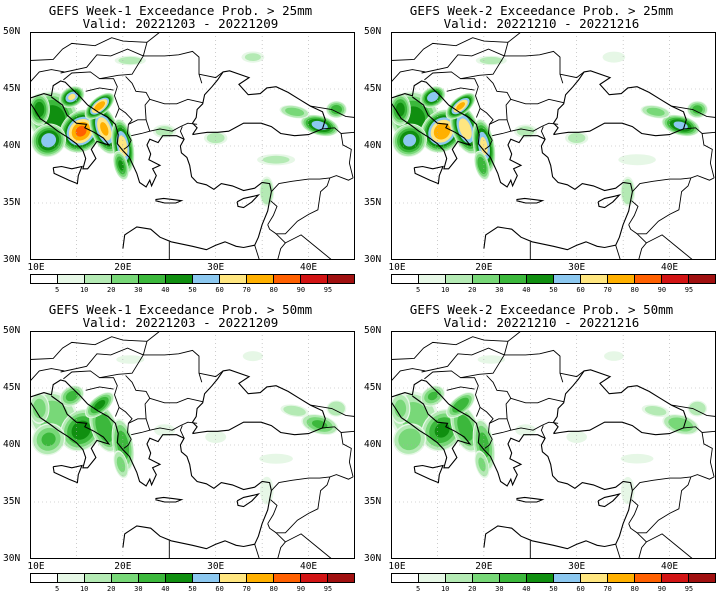  Describe the element at coordinates (328, 290) in the screenshot. I see `colorbar-label: 95` at that location.